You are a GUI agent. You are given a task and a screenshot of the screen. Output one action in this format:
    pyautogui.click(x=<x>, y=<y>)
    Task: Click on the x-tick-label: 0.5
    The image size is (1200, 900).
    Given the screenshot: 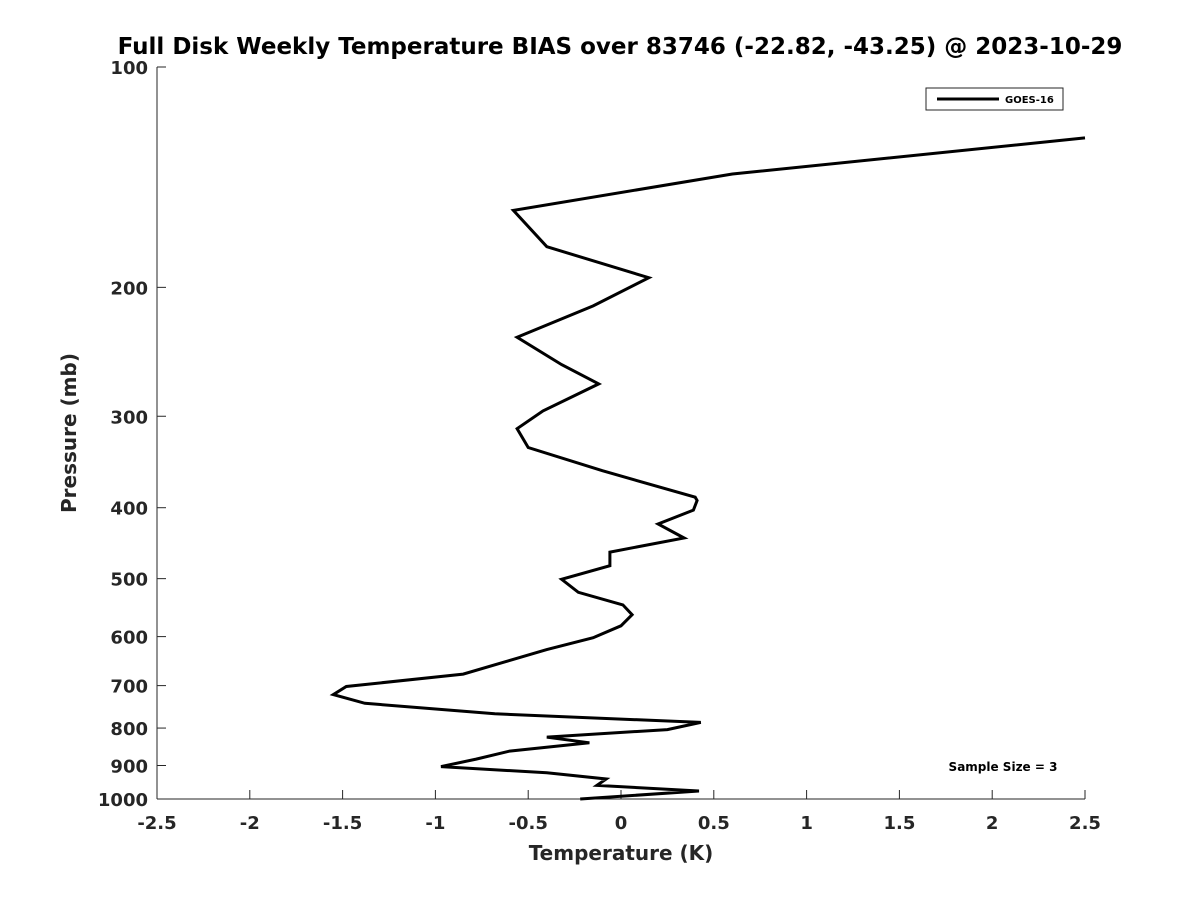 What is the action you would take?
    pyautogui.click(x=714, y=823)
    